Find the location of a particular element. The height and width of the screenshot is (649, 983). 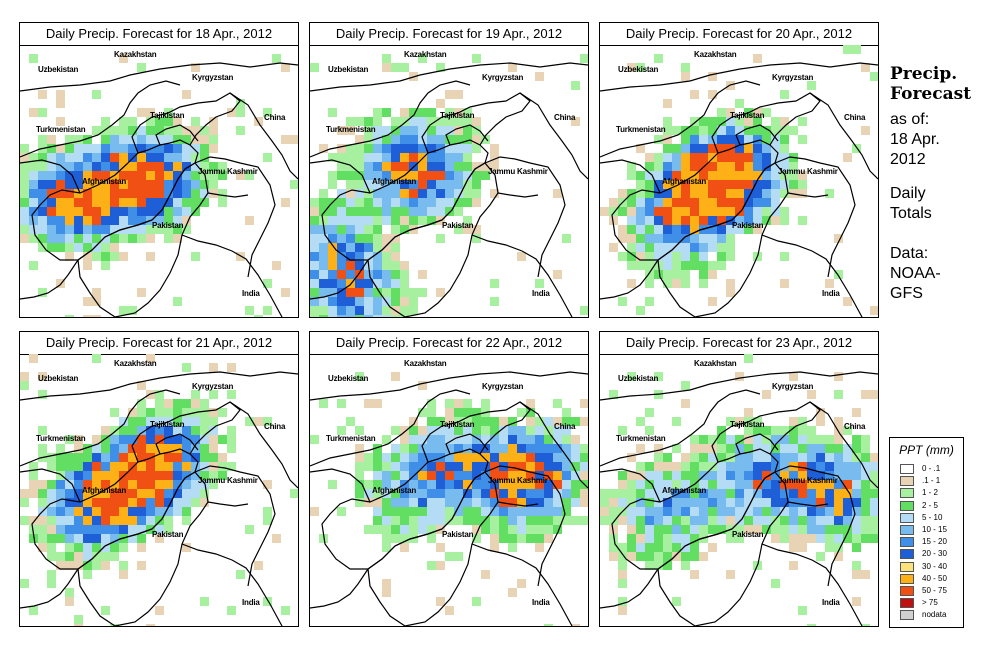

map-label-kazakhstan: Kazakhstan is located at coordinates (425, 54).